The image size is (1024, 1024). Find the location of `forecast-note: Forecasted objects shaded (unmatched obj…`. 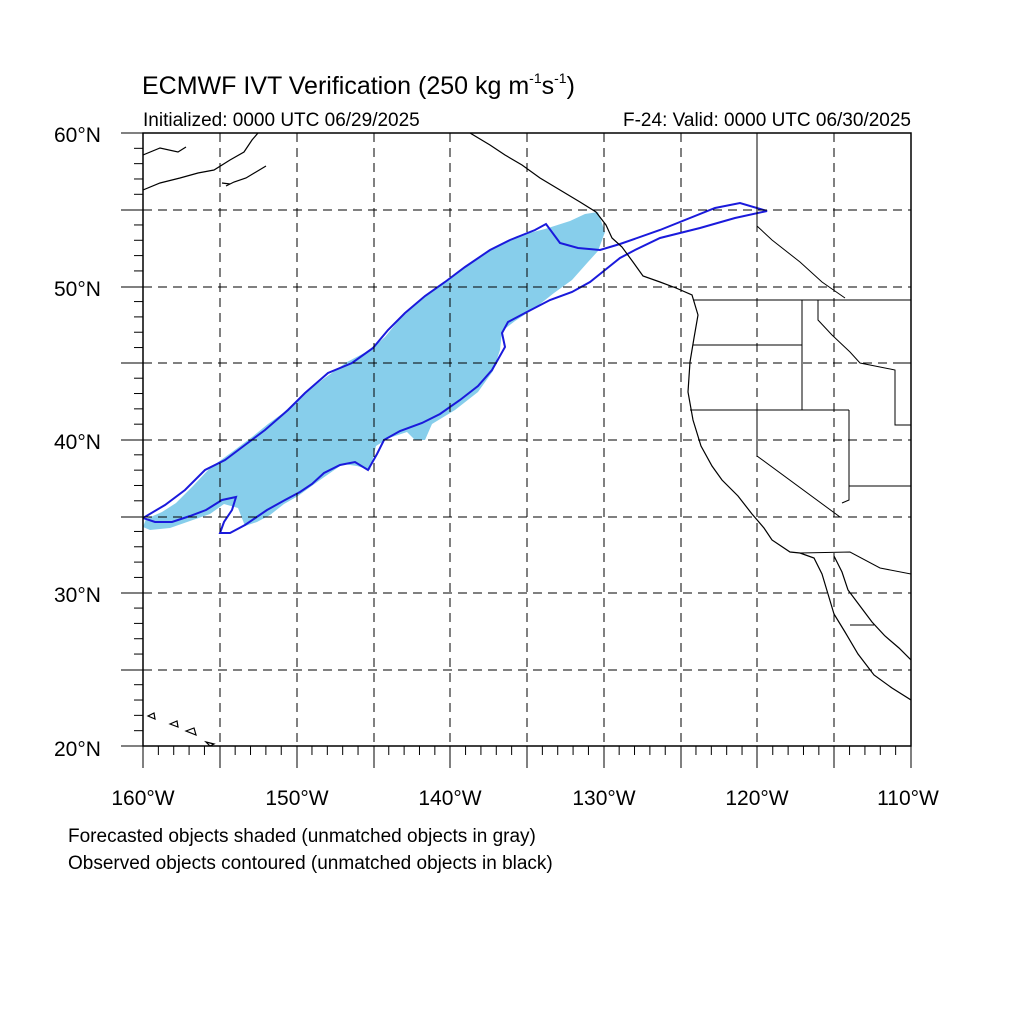

forecast-note: Forecasted objects shaded (unmatched obj… is located at coordinates (302, 836).